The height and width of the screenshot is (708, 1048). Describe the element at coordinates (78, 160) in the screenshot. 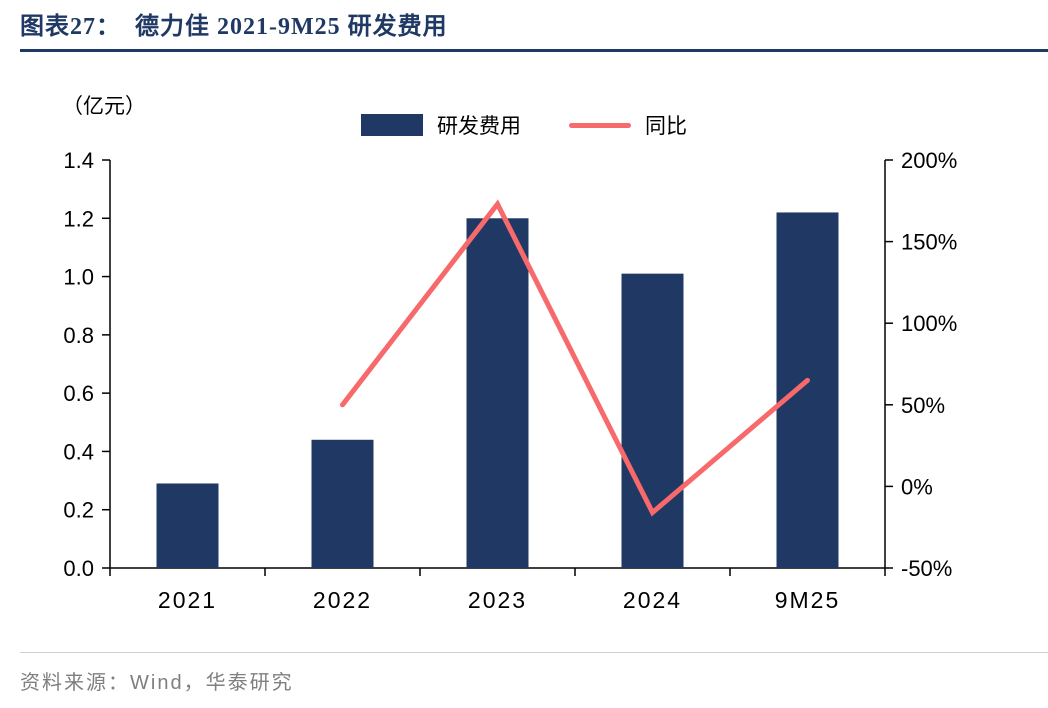

I see `left-tick-label: 1.4` at that location.